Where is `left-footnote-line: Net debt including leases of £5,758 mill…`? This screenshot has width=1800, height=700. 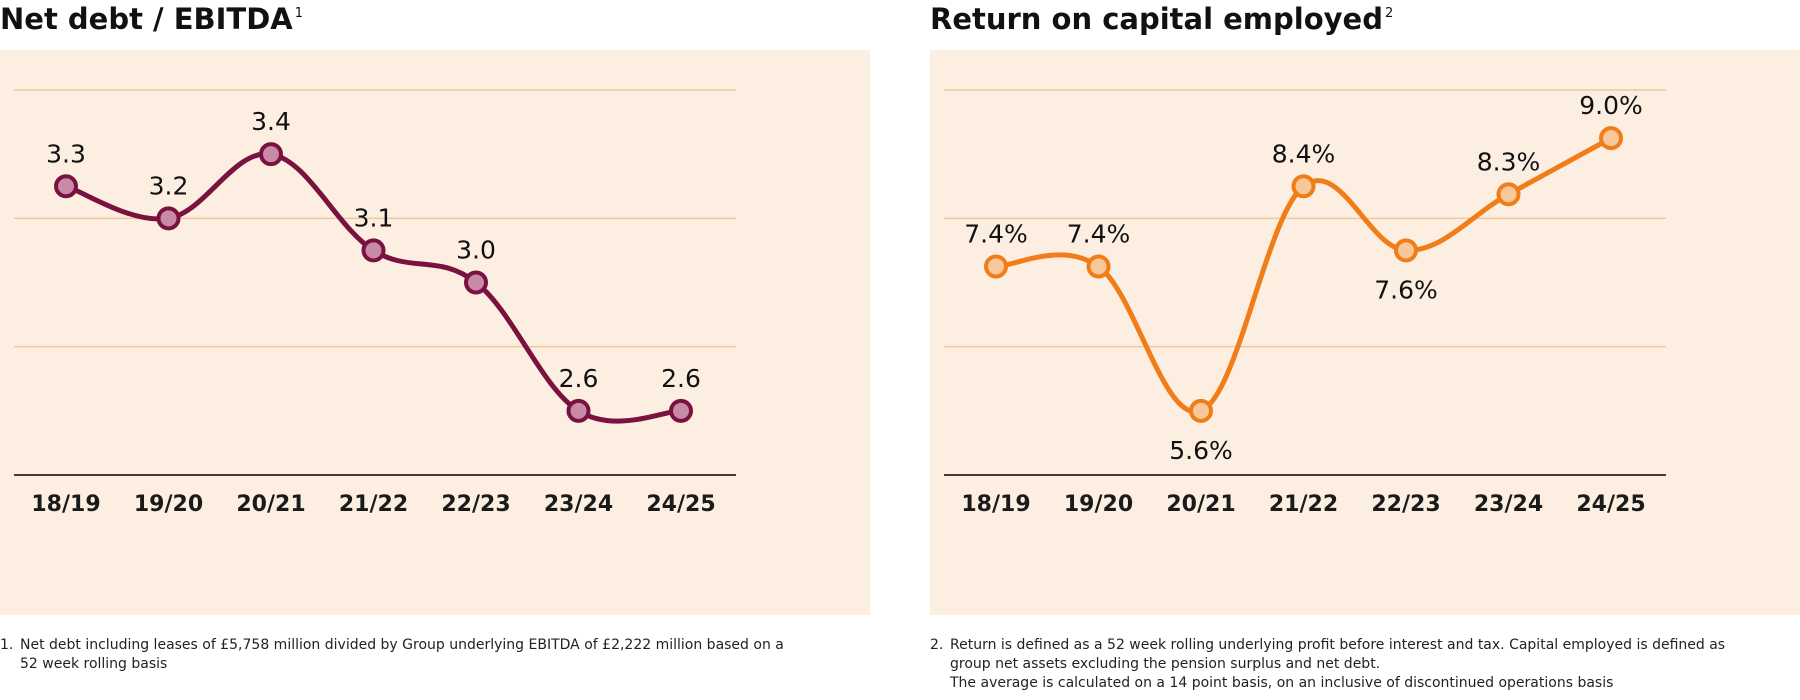
left-footnote-line: Net debt including leases of £5,758 mill… is located at coordinates (402, 645).